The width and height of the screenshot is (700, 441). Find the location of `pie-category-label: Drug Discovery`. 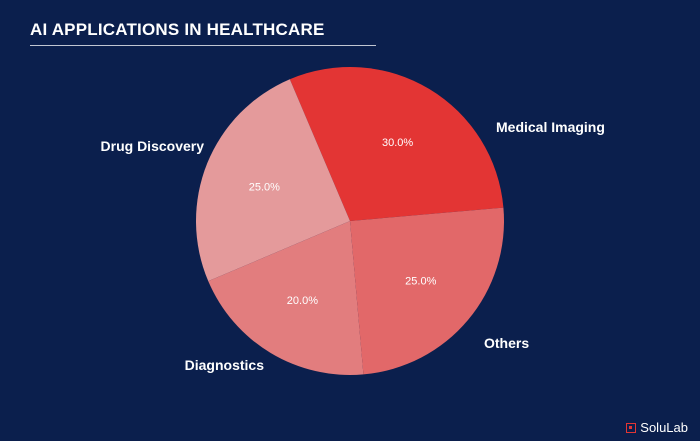

pie-category-label: Drug Discovery is located at coordinates (153, 146).